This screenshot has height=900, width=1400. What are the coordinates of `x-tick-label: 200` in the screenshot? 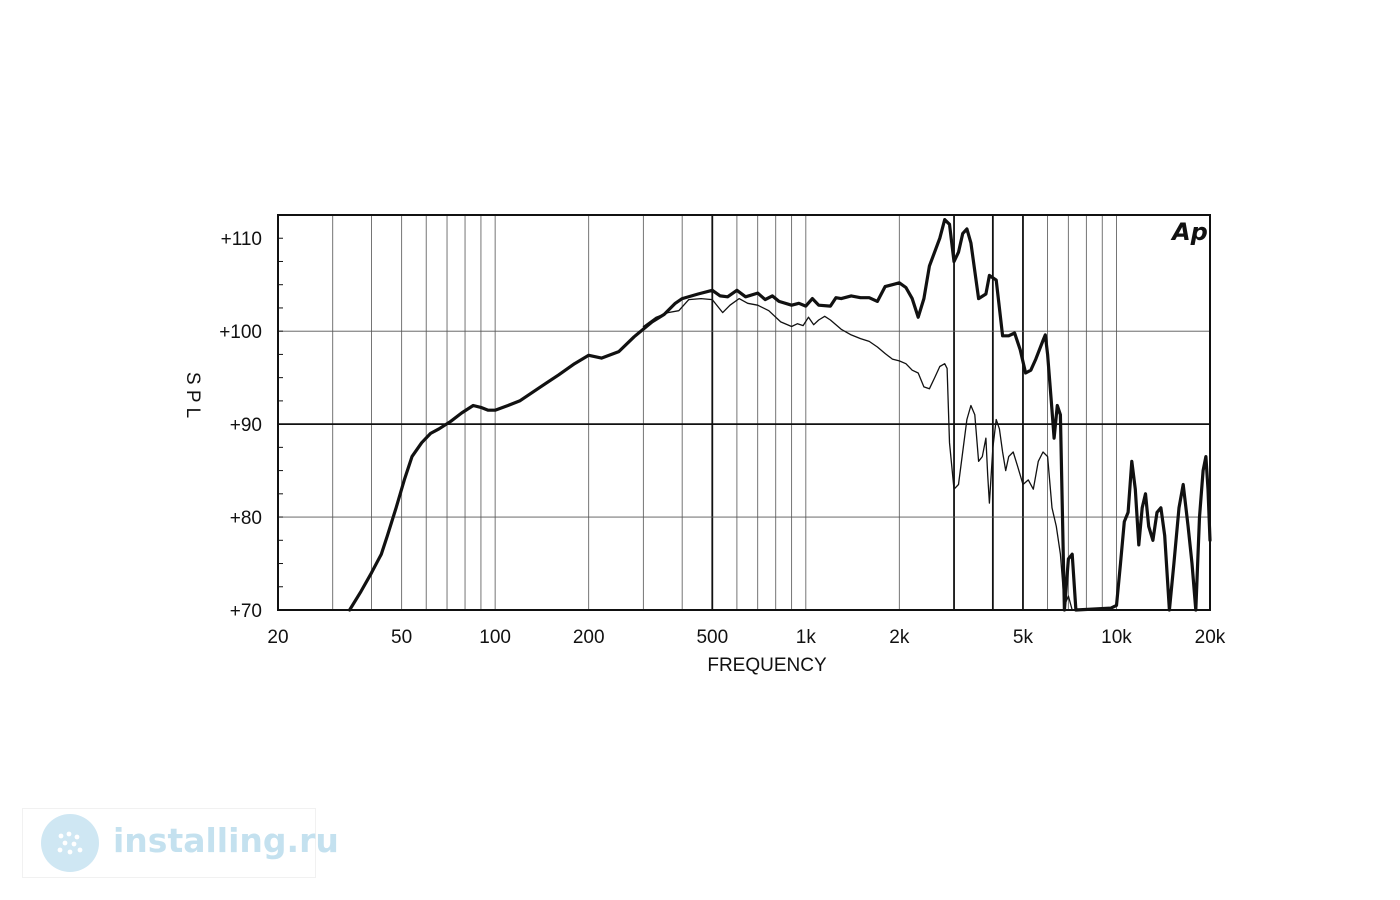 It's located at (589, 637).